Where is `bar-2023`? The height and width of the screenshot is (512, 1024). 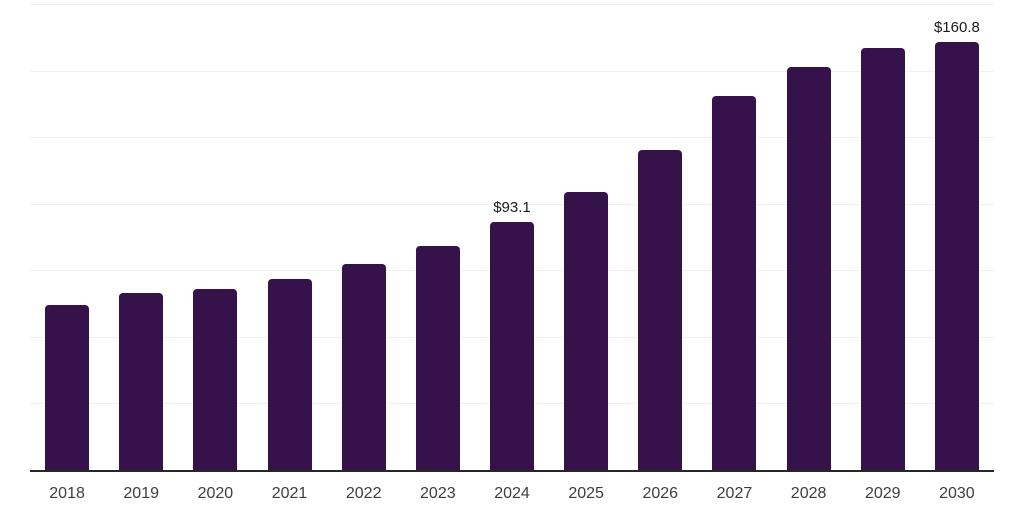
bar-2023 is located at coordinates (437, 358).